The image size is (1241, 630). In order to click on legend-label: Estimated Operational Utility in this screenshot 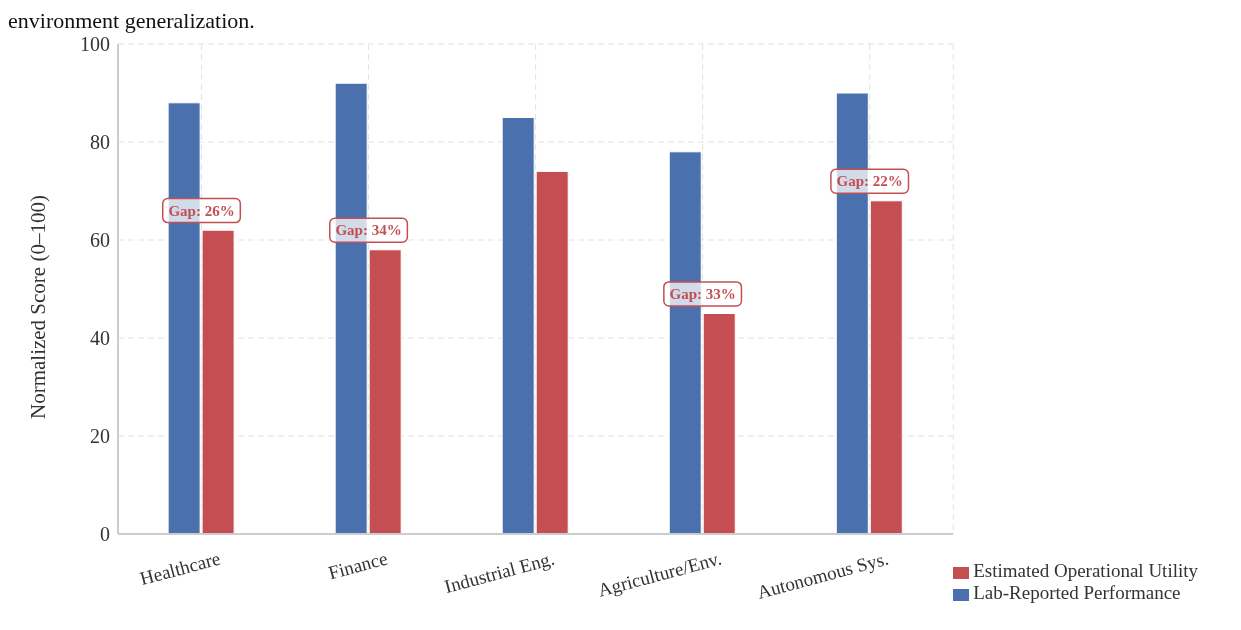, I will do `click(1085, 570)`.